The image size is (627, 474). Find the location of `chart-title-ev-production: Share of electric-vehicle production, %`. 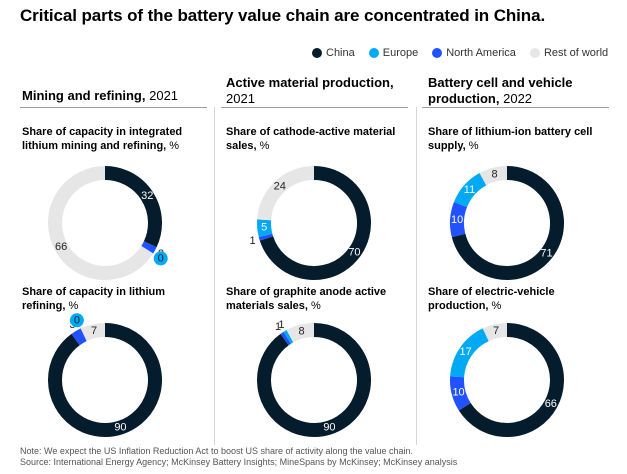

chart-title-ev-production: Share of electric-vehicle production, % is located at coordinates (515, 299).